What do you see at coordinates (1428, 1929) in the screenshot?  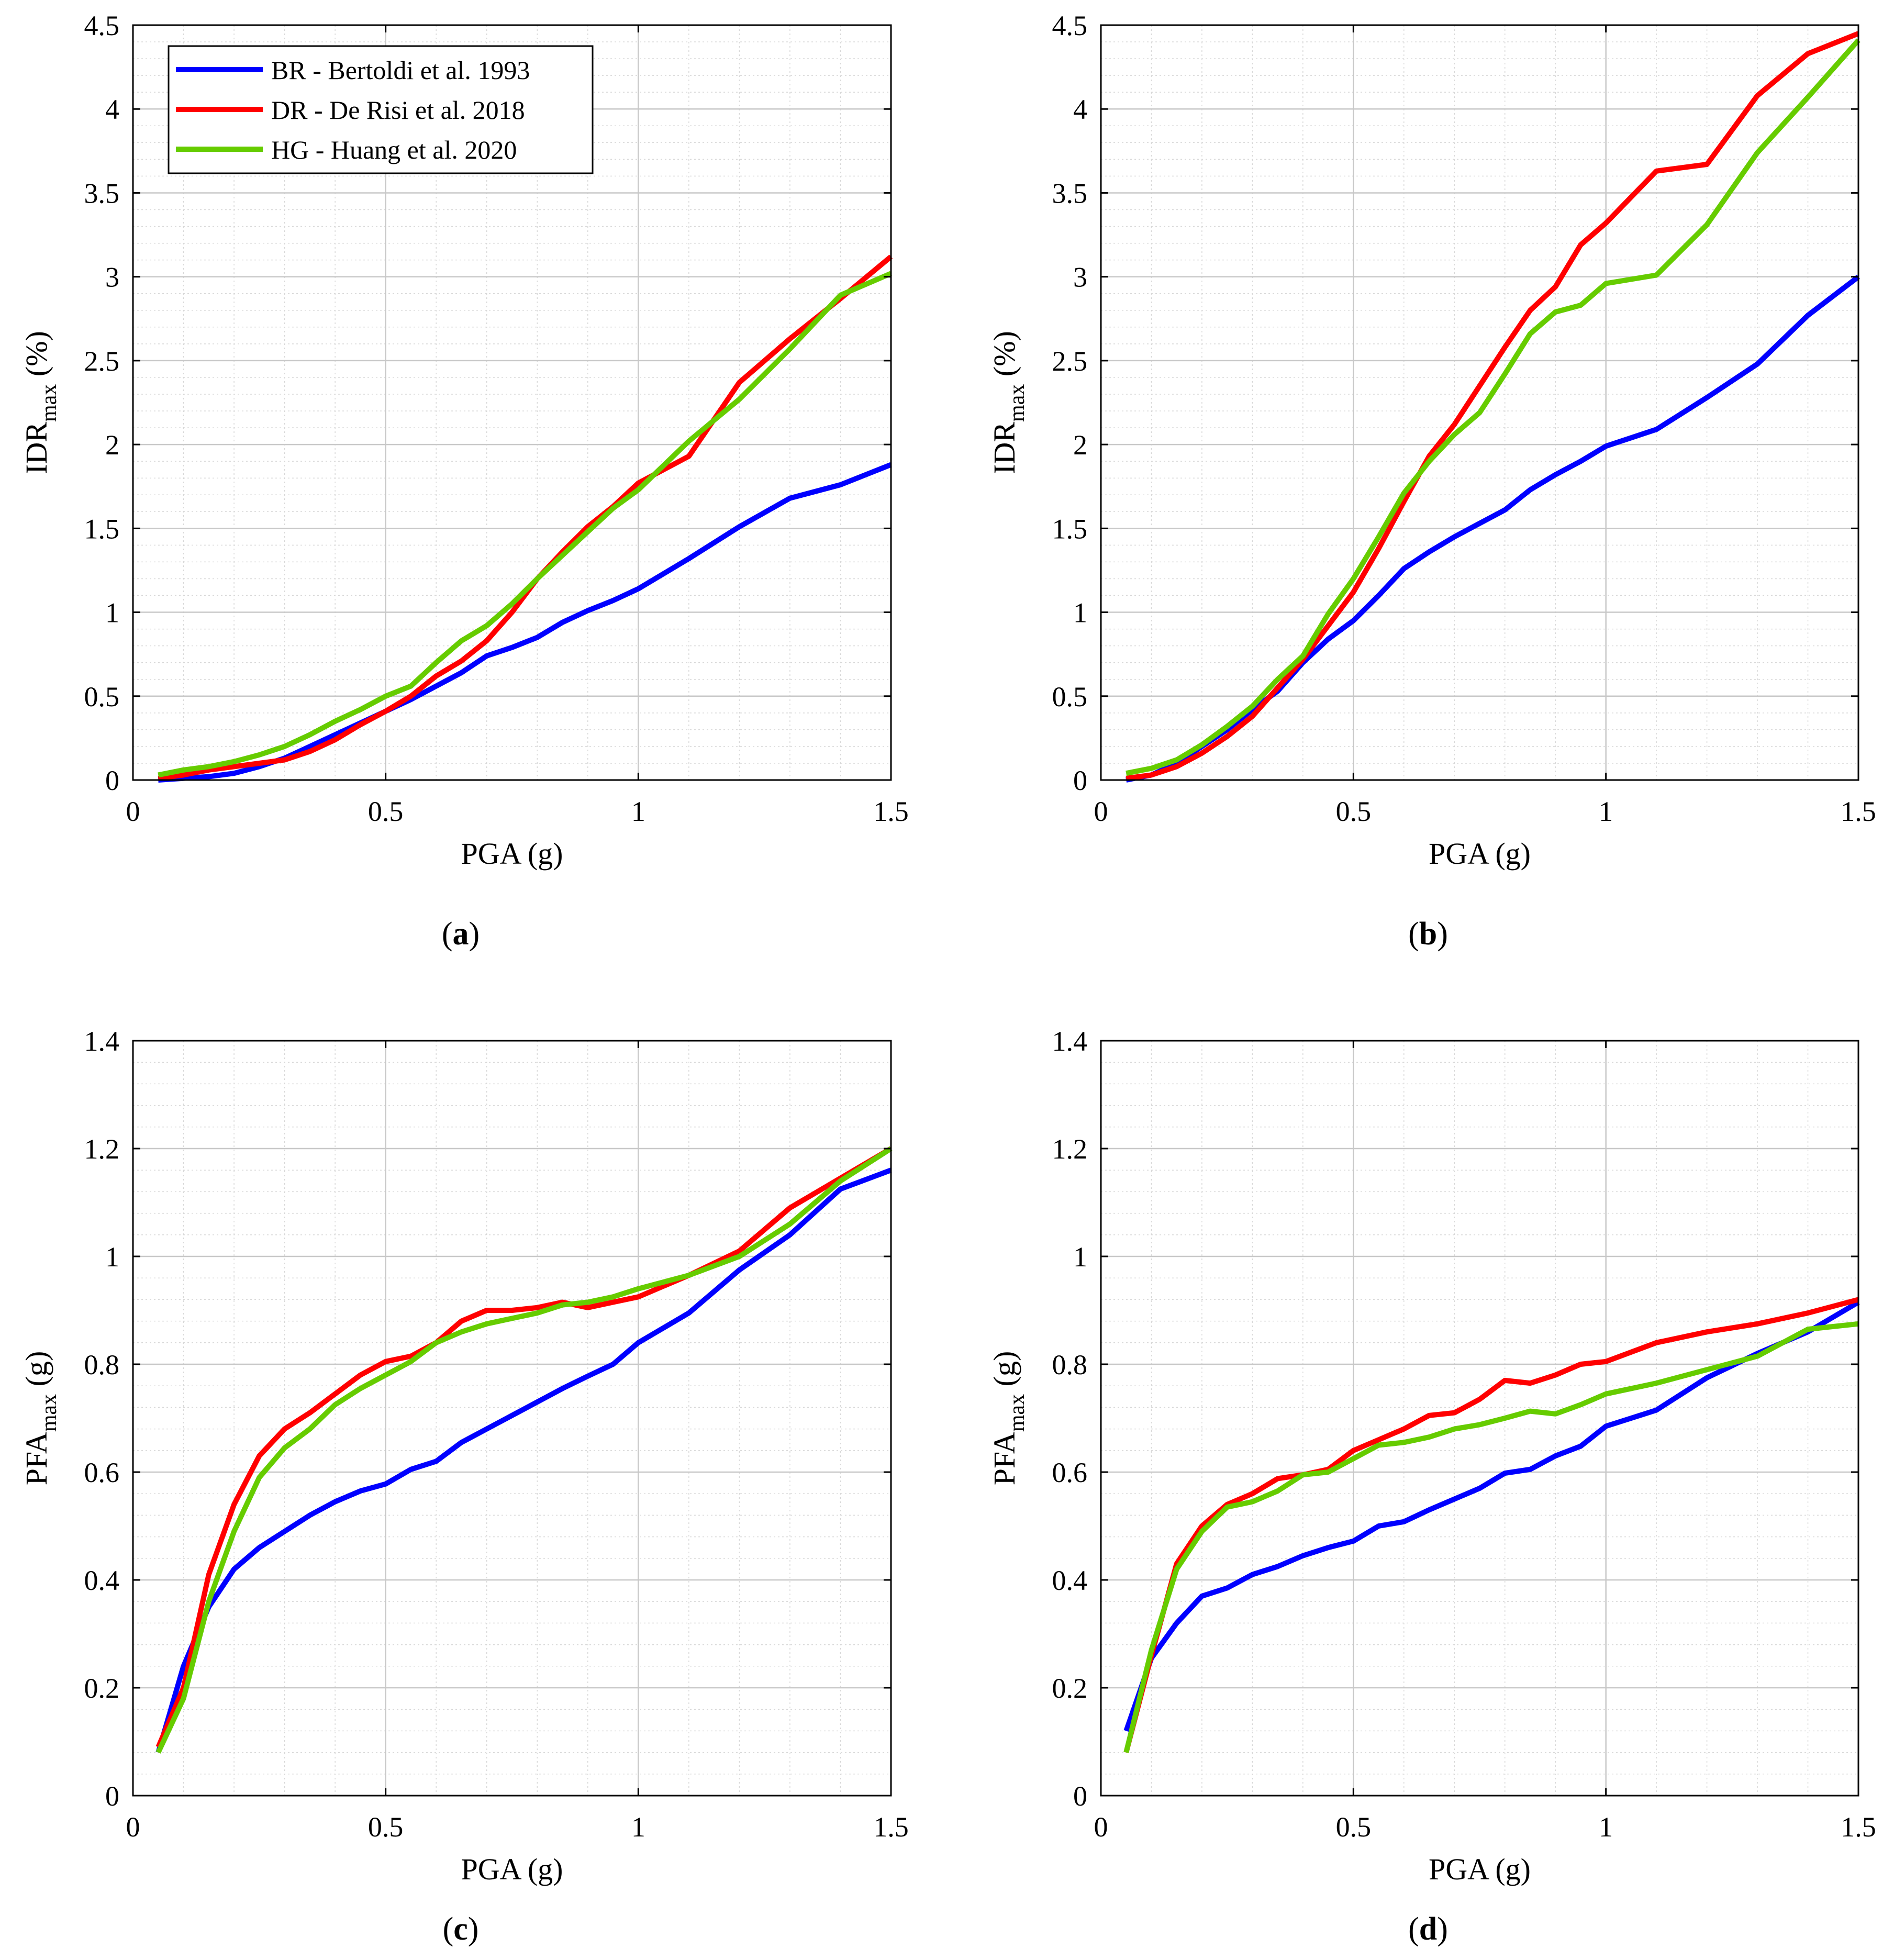 I see `panel-caption: (d)` at bounding box center [1428, 1929].